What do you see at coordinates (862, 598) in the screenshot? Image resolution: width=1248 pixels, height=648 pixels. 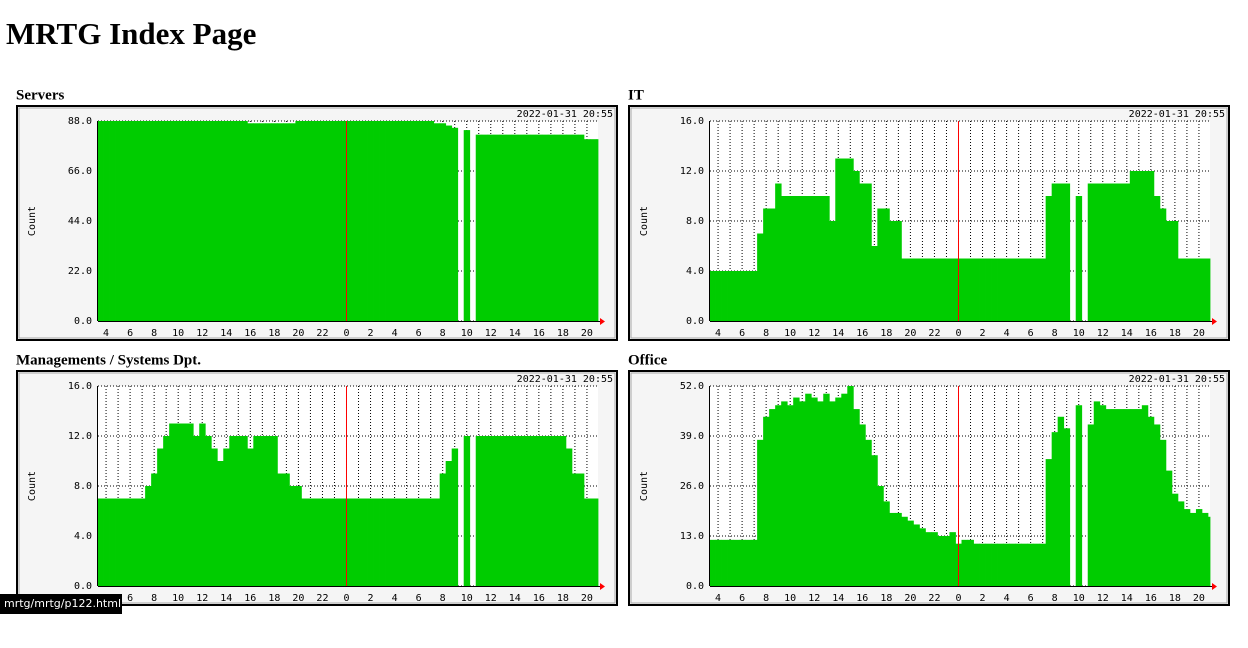 I see `x-tick-label: 16` at bounding box center [862, 598].